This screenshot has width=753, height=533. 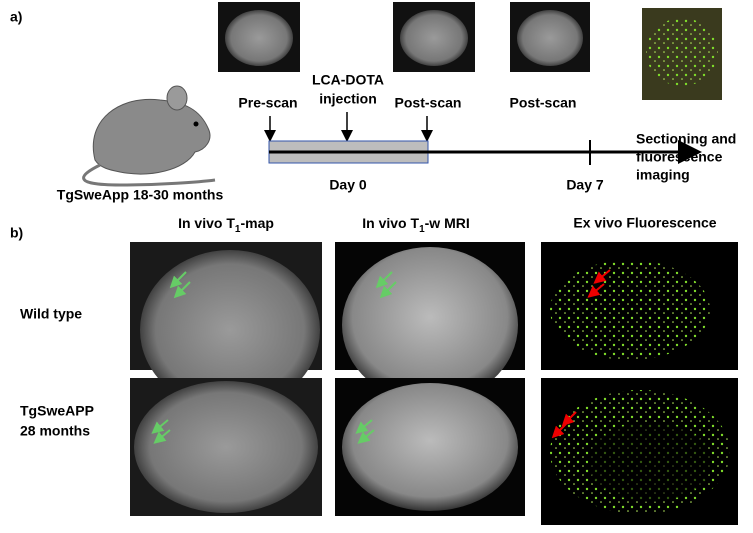 I want to click on column-header: In vivo T1-map, so click(x=226, y=225).